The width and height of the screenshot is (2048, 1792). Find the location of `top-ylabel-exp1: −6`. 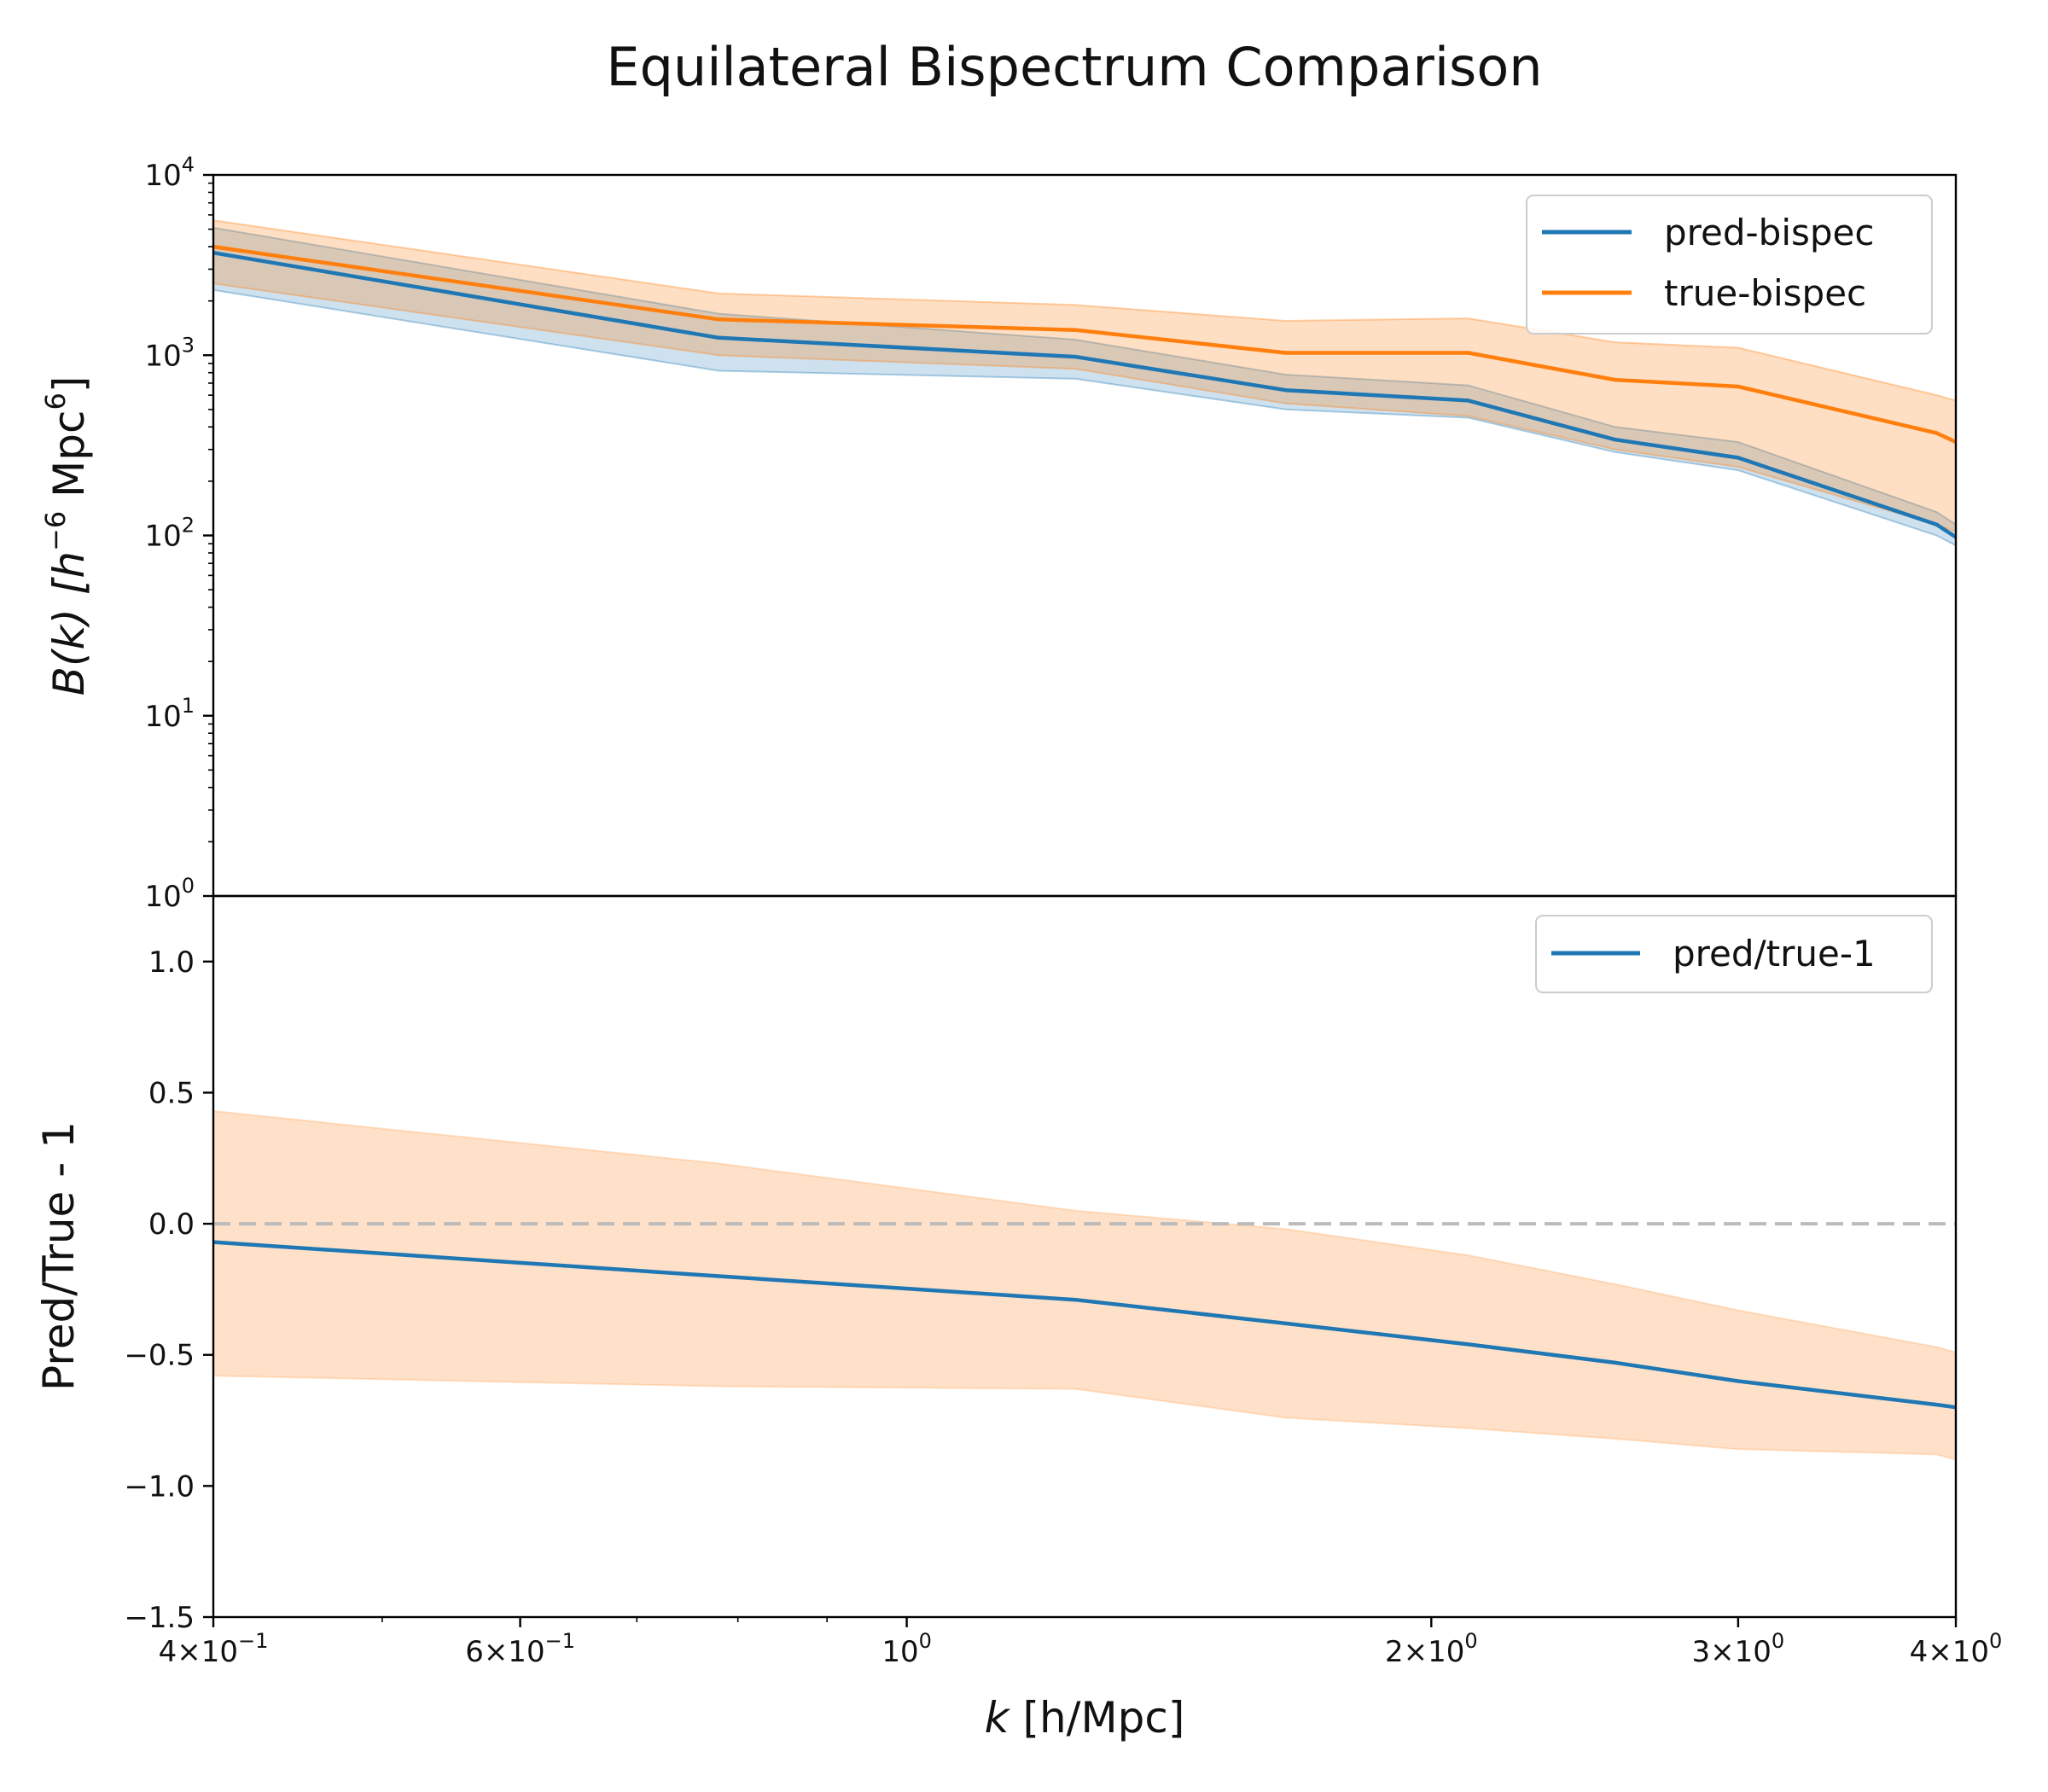

top-ylabel-exp1: −6 is located at coordinates (56, 531).